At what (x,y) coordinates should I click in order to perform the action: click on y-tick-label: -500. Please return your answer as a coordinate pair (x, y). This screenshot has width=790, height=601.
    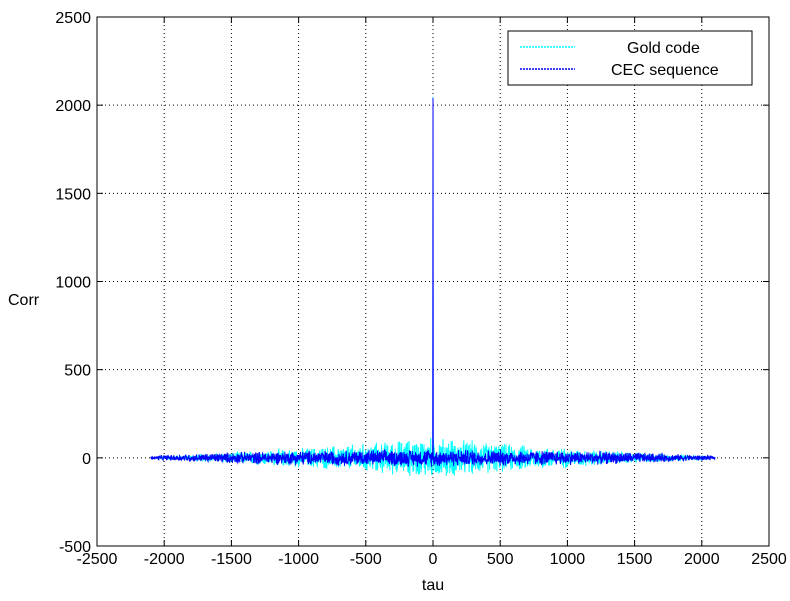
    Looking at the image, I should click on (75, 547).